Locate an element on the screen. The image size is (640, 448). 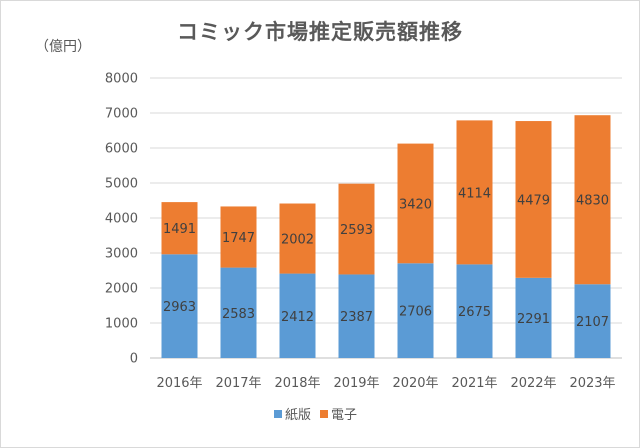
data-label-digital-1: 1491 is located at coordinates (179, 229).